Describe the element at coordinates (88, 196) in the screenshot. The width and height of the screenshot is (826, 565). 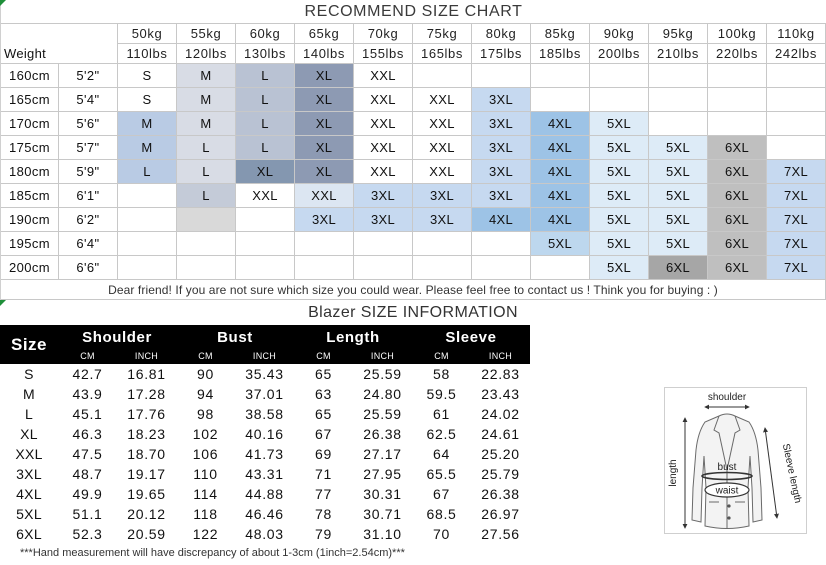
I see `height-ft-cell: 6'1"` at that location.